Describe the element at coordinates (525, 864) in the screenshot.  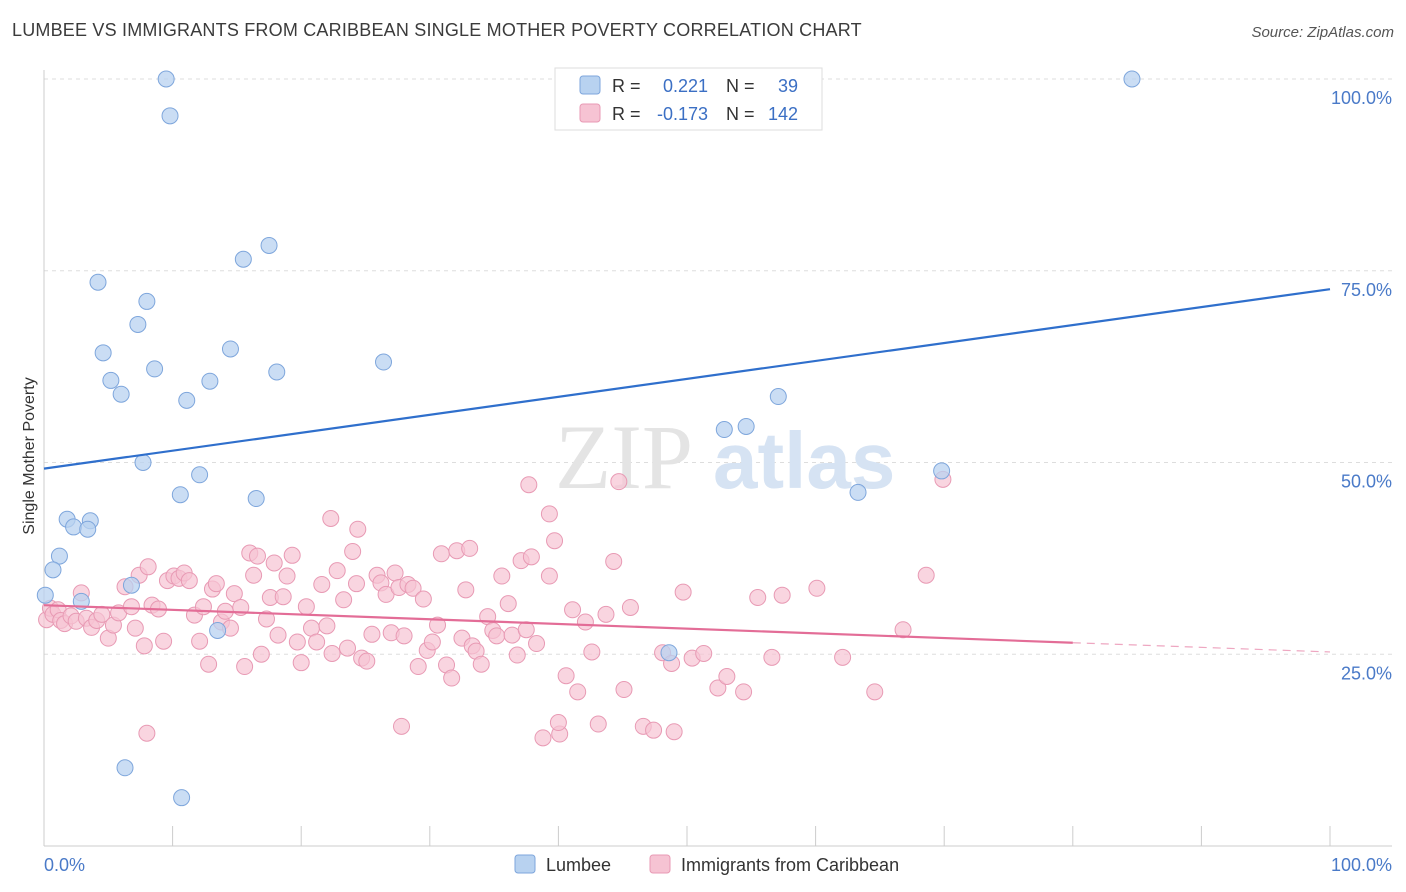
I see `legend-swatch-lumbee` at that location.